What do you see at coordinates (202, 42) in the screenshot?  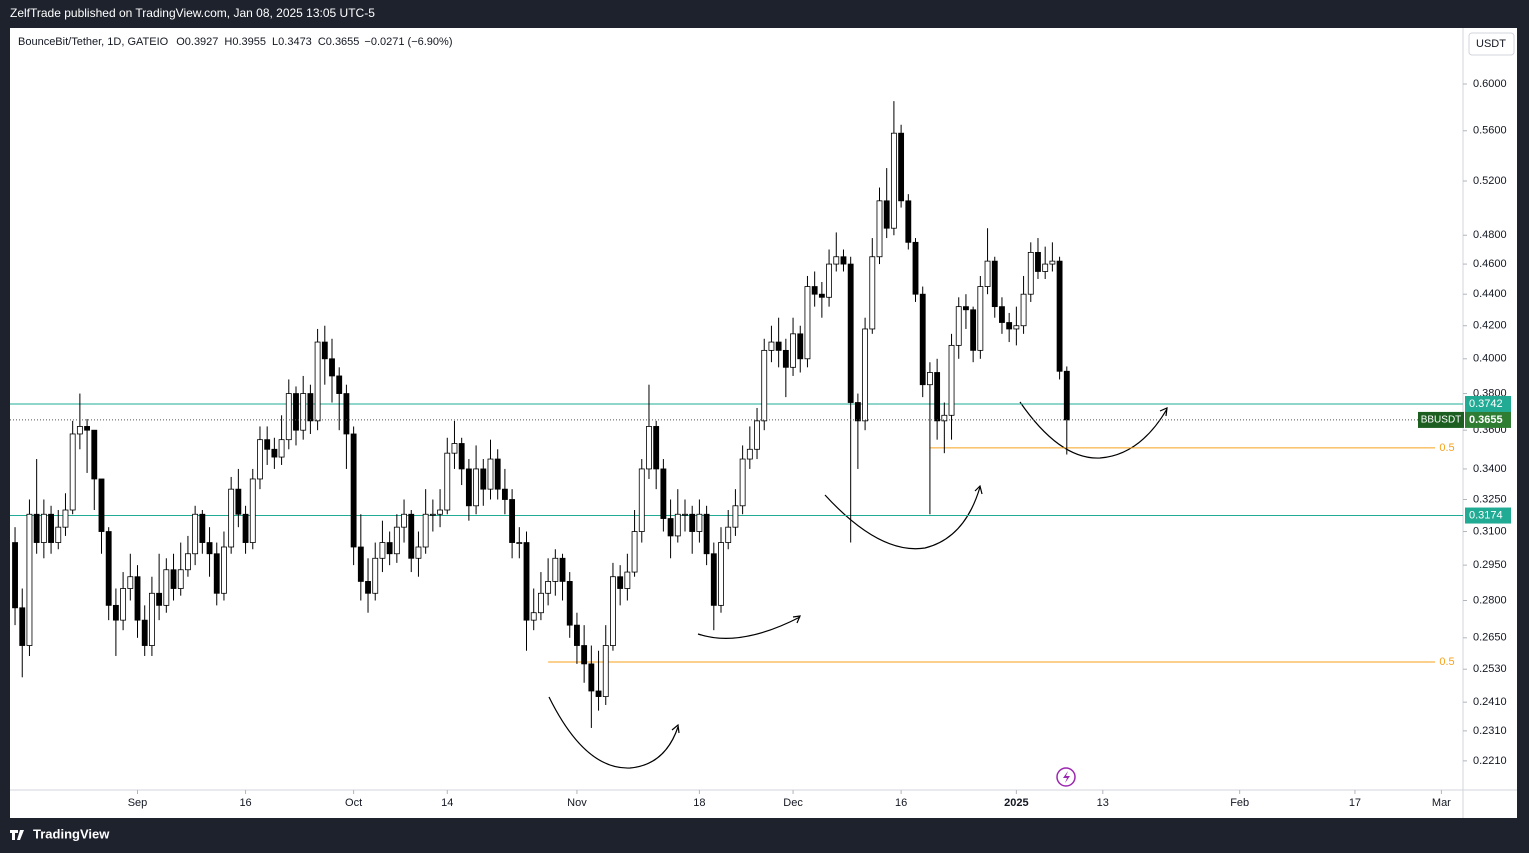 I see `legend-value: 0.3927` at bounding box center [202, 42].